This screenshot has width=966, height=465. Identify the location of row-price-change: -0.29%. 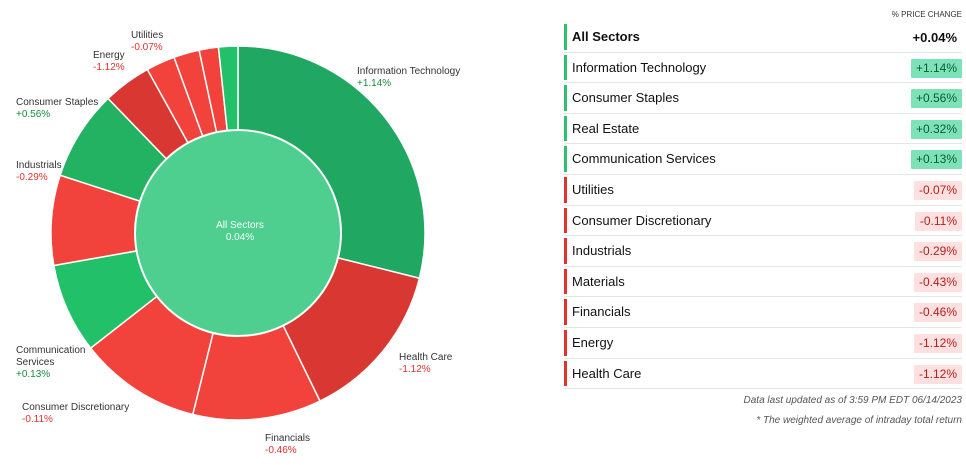
(937, 252).